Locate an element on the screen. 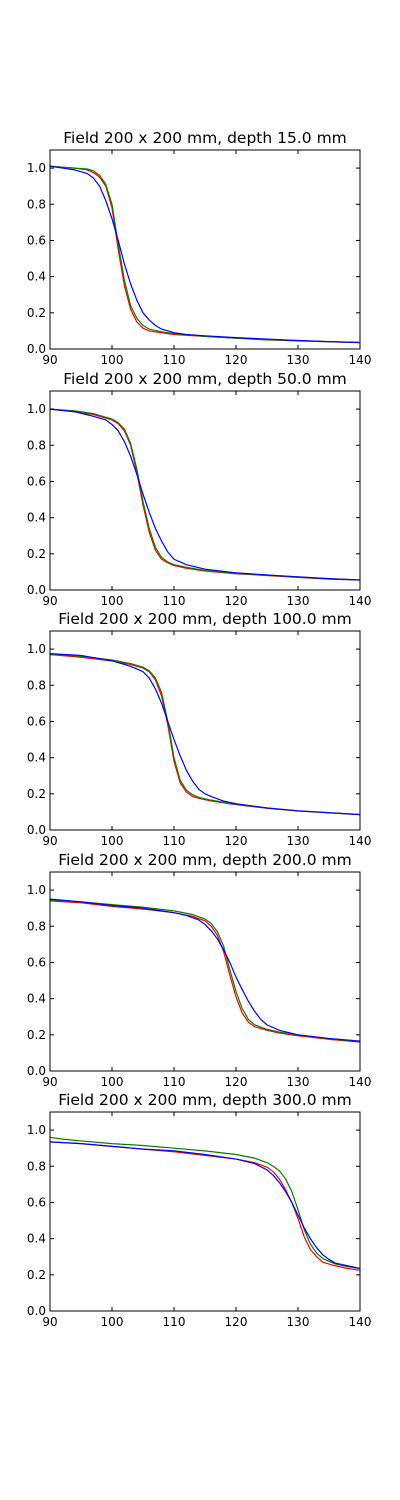 The width and height of the screenshot is (400, 1500). chart-title: Field 200 x 200 mm, depth 15.0 mm is located at coordinates (205, 138).